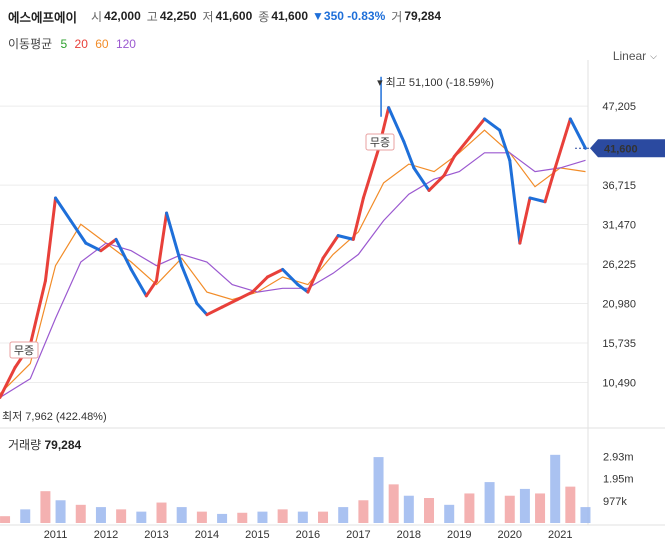  Describe the element at coordinates (257, 535) in the screenshot. I see `time-tick-label: 2015` at that location.